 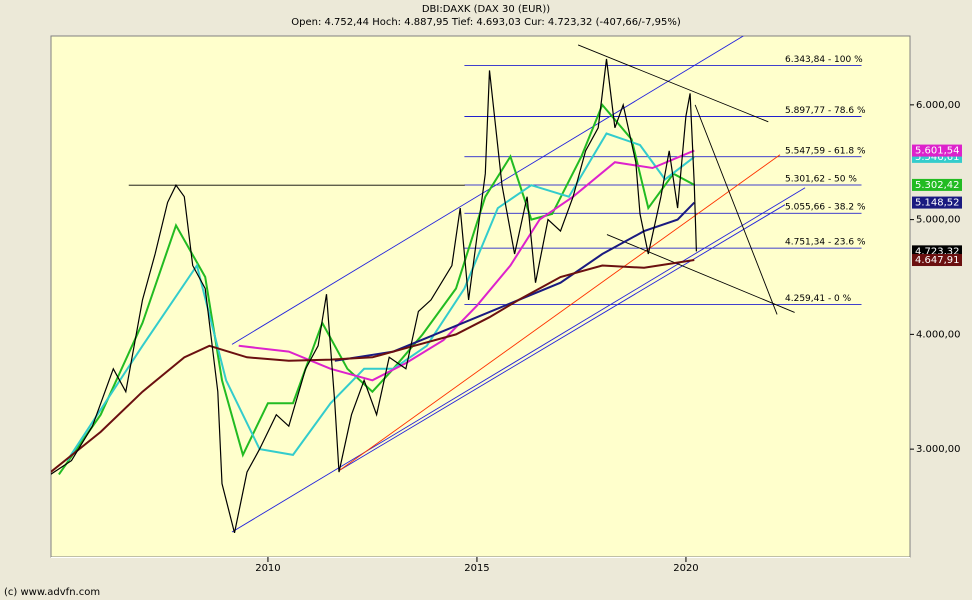 What do you see at coordinates (938, 220) in the screenshot?
I see `y-tick-label: 5.000,00` at bounding box center [938, 220].